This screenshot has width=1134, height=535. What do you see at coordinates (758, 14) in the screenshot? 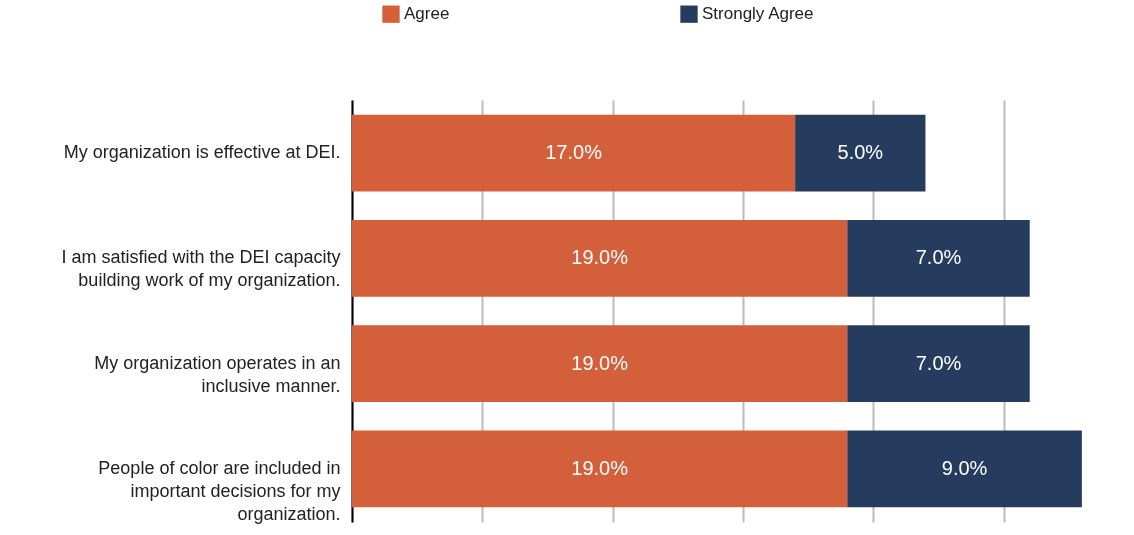
I see `legend-label: Strongly Agree` at bounding box center [758, 14].